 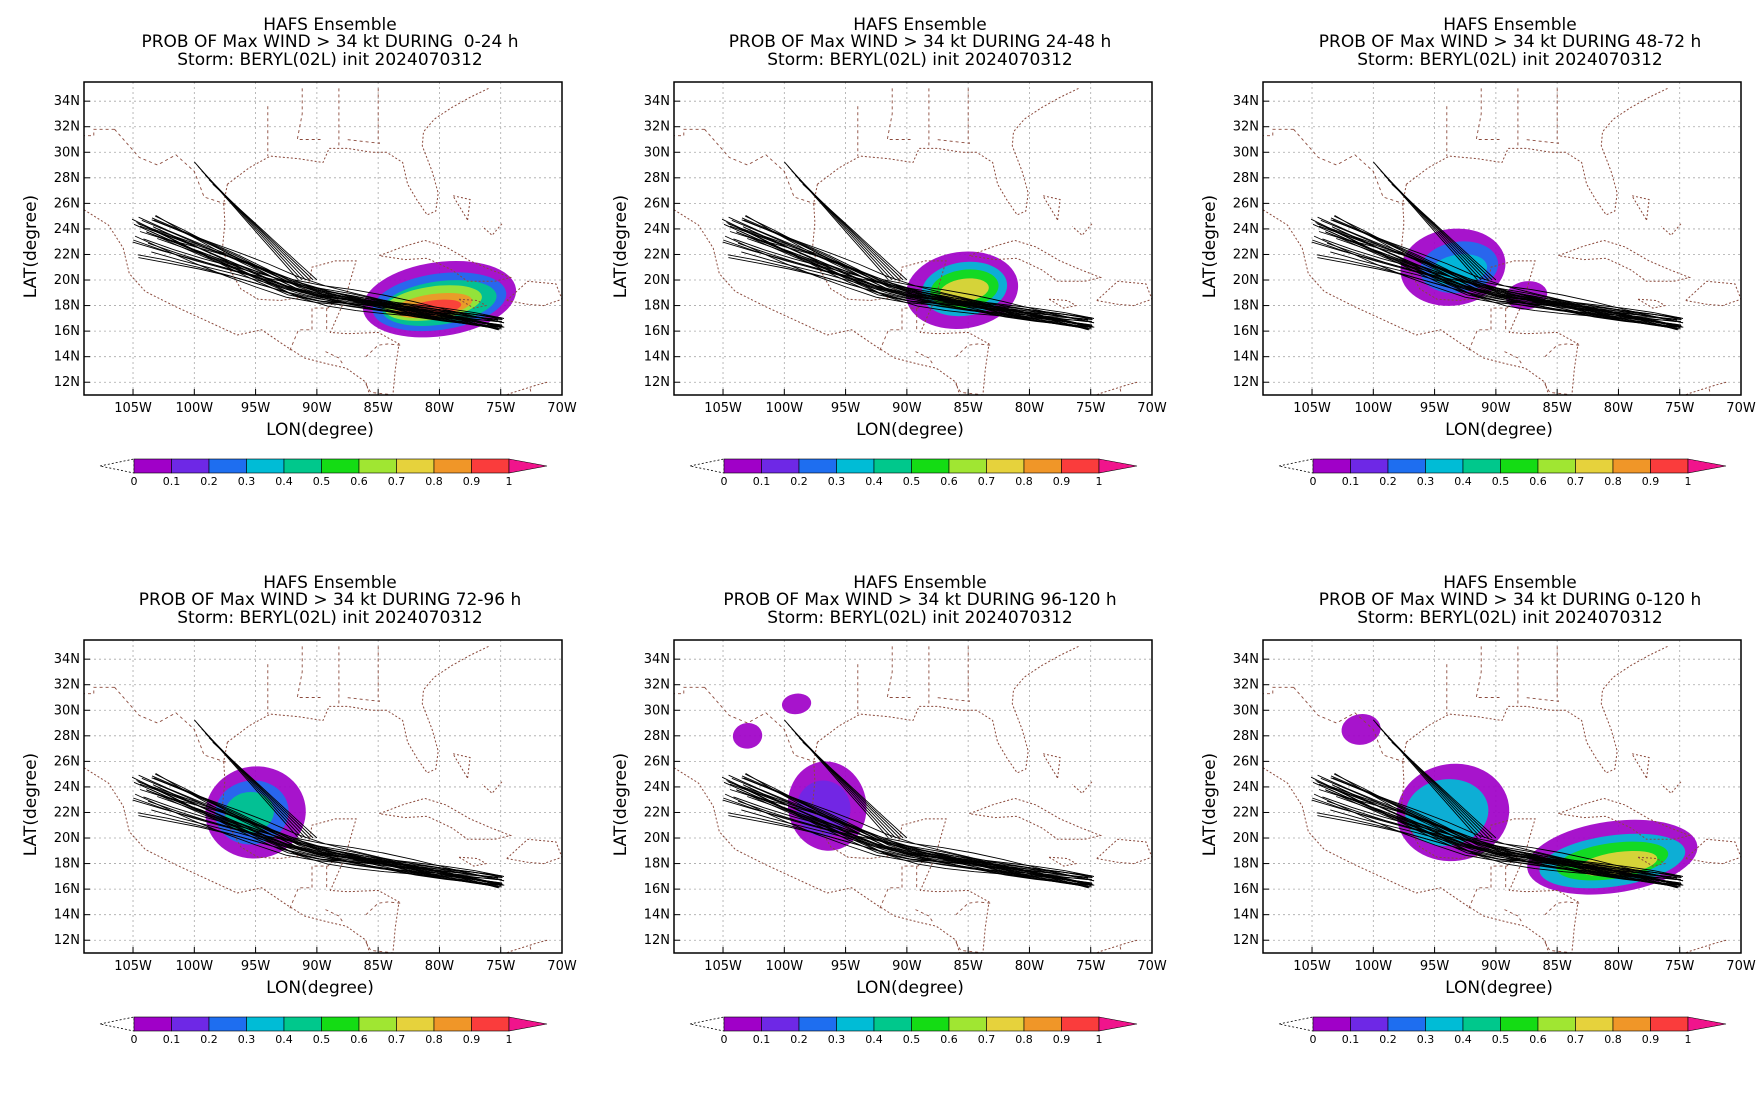 I want to click on panel-title: HAFS Ensemble, so click(x=1509, y=25).